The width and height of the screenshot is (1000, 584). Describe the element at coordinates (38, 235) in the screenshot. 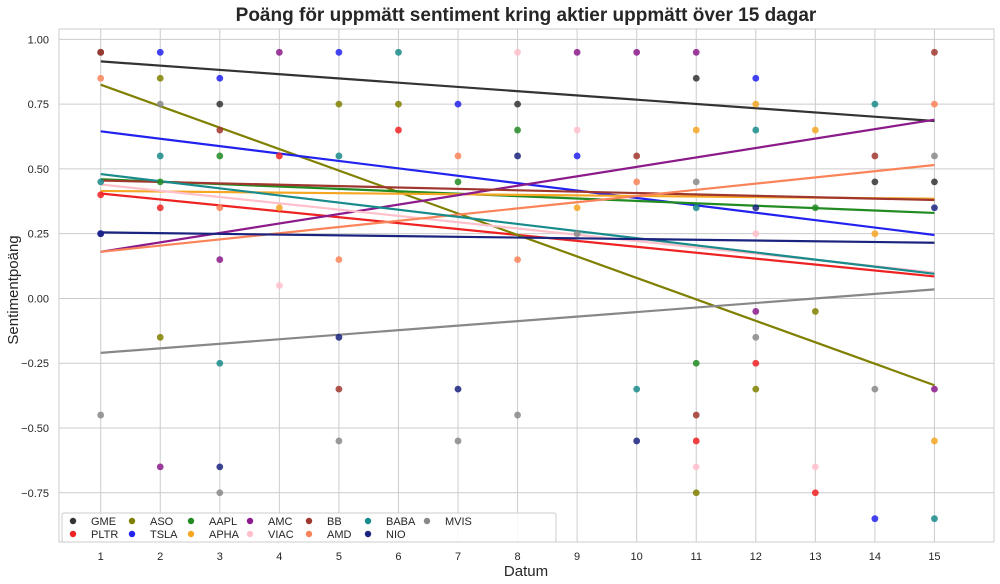

I see `y-tick-label: 0.25` at that location.